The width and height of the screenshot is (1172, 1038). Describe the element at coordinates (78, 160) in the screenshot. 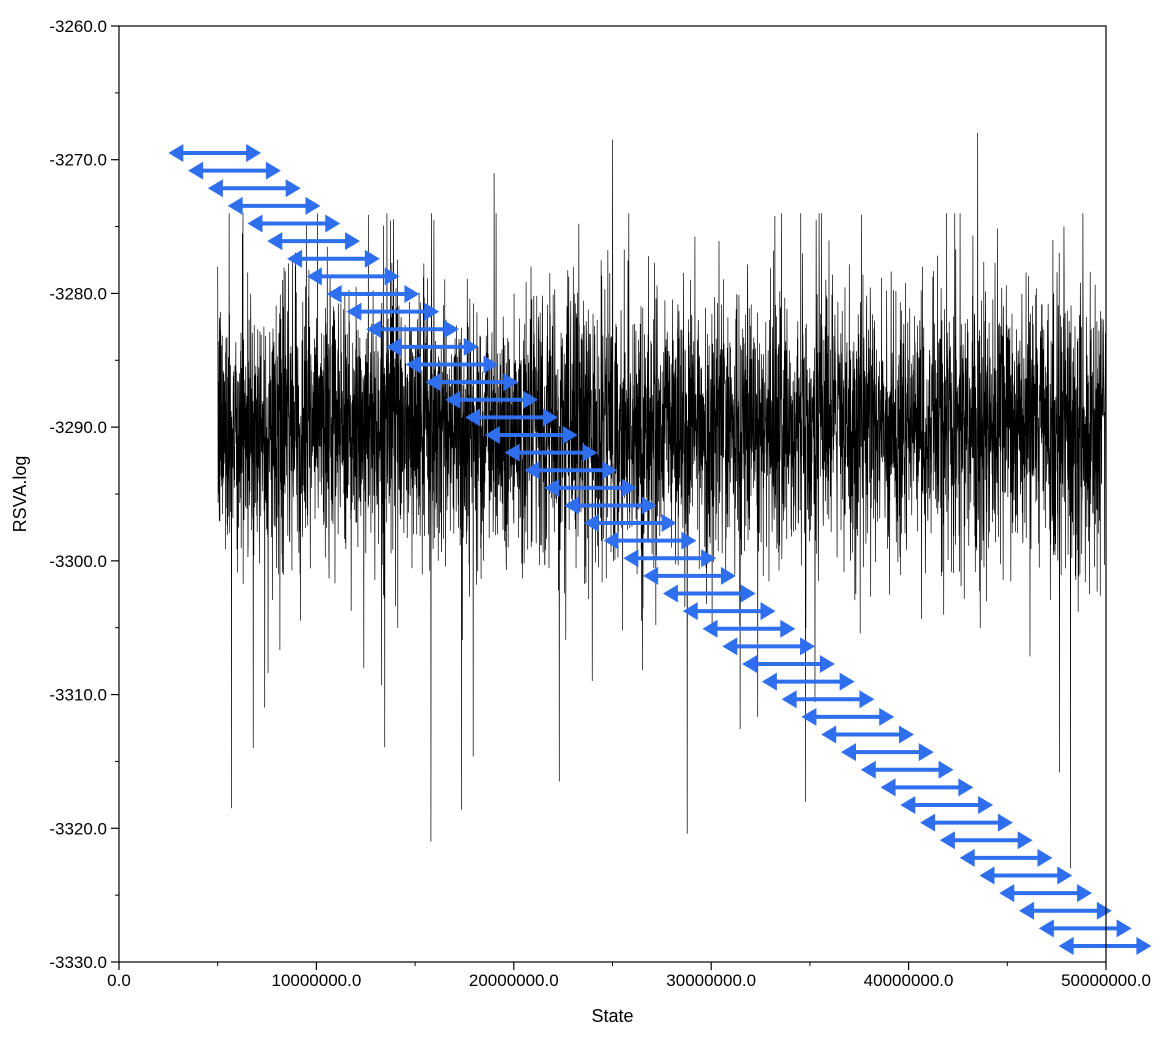

I see `y-tick-label: -3270.0` at that location.